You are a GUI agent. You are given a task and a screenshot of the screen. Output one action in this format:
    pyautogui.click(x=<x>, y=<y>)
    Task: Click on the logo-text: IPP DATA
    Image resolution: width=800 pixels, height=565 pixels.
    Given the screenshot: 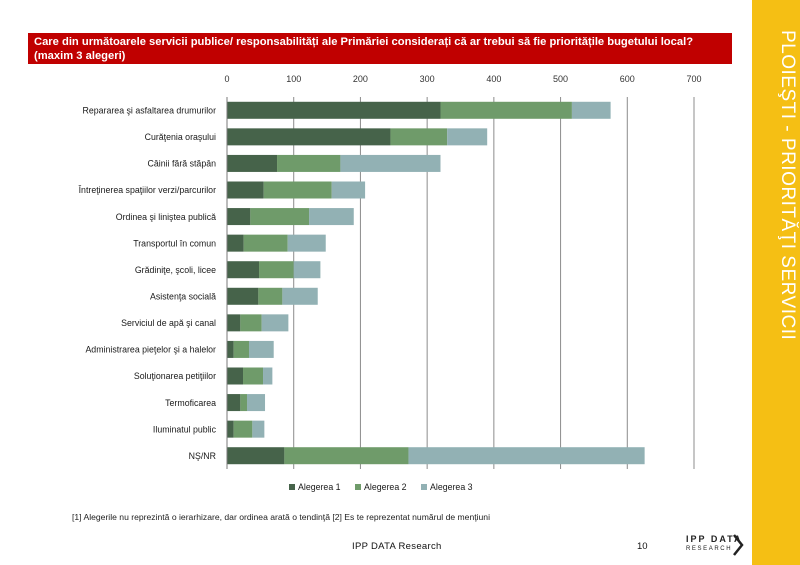 What is the action you would take?
    pyautogui.click(x=714, y=539)
    